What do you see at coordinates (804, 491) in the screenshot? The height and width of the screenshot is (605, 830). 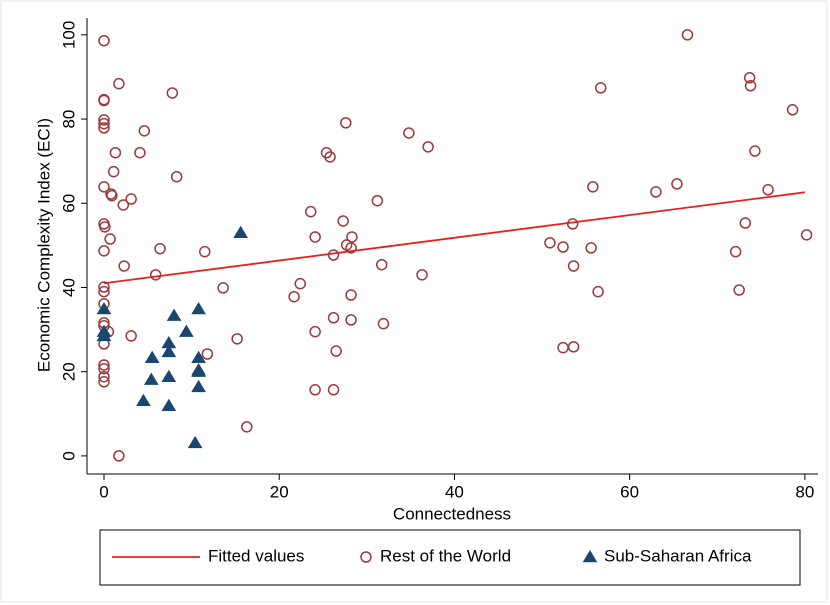 I see `x-tick-label: 80` at bounding box center [804, 491].